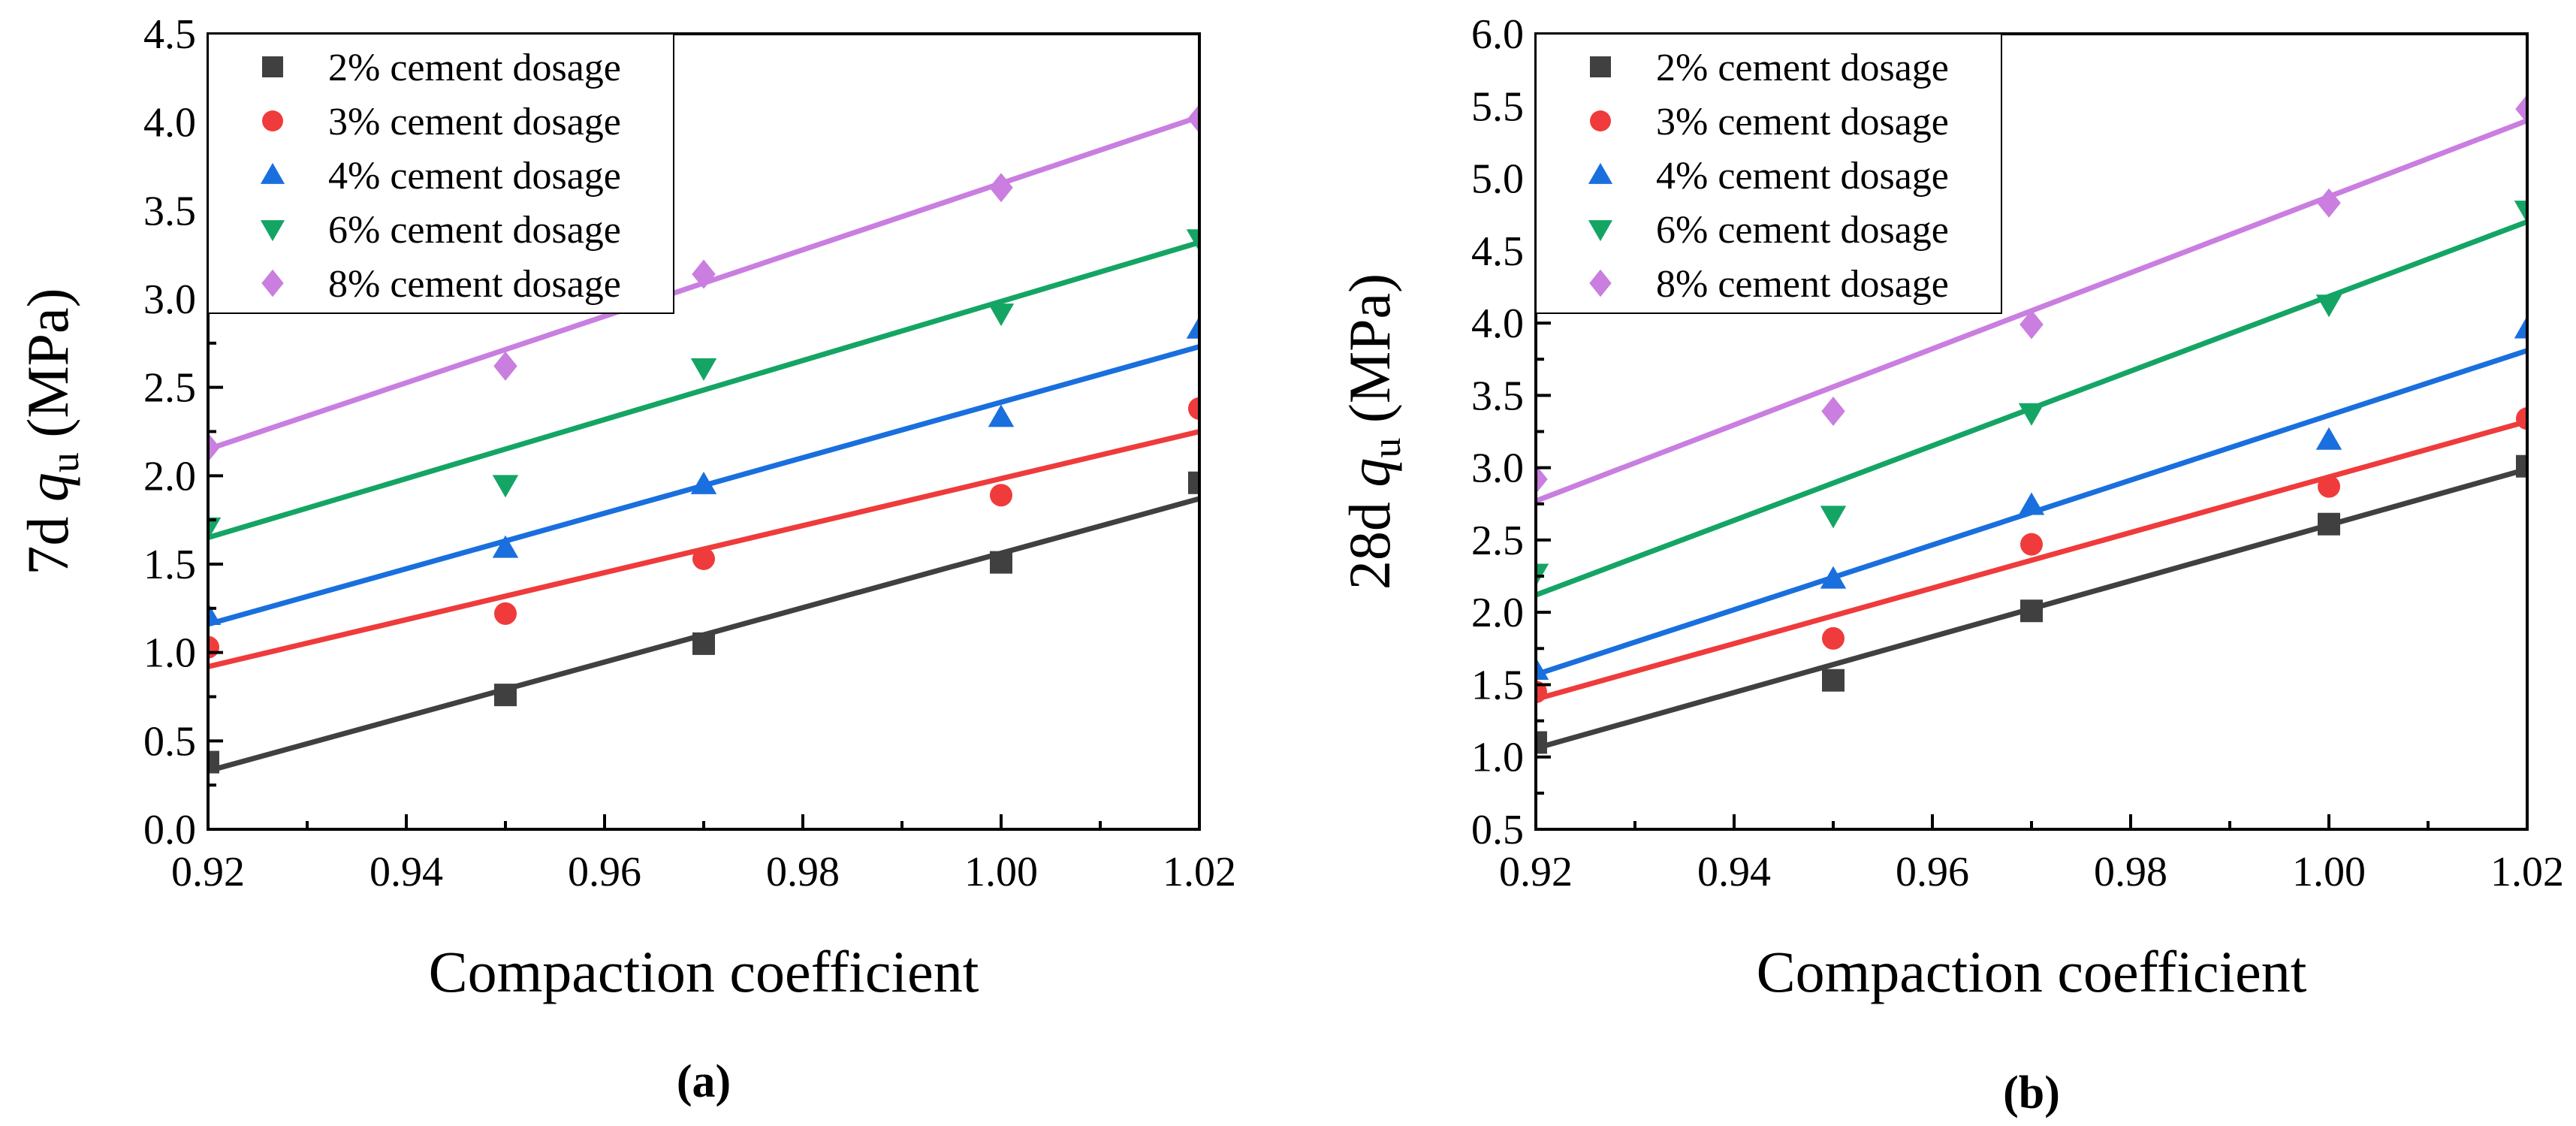 The width and height of the screenshot is (2576, 1126). What do you see at coordinates (2032, 1092) in the screenshot?
I see `panel-label: (b)` at bounding box center [2032, 1092].